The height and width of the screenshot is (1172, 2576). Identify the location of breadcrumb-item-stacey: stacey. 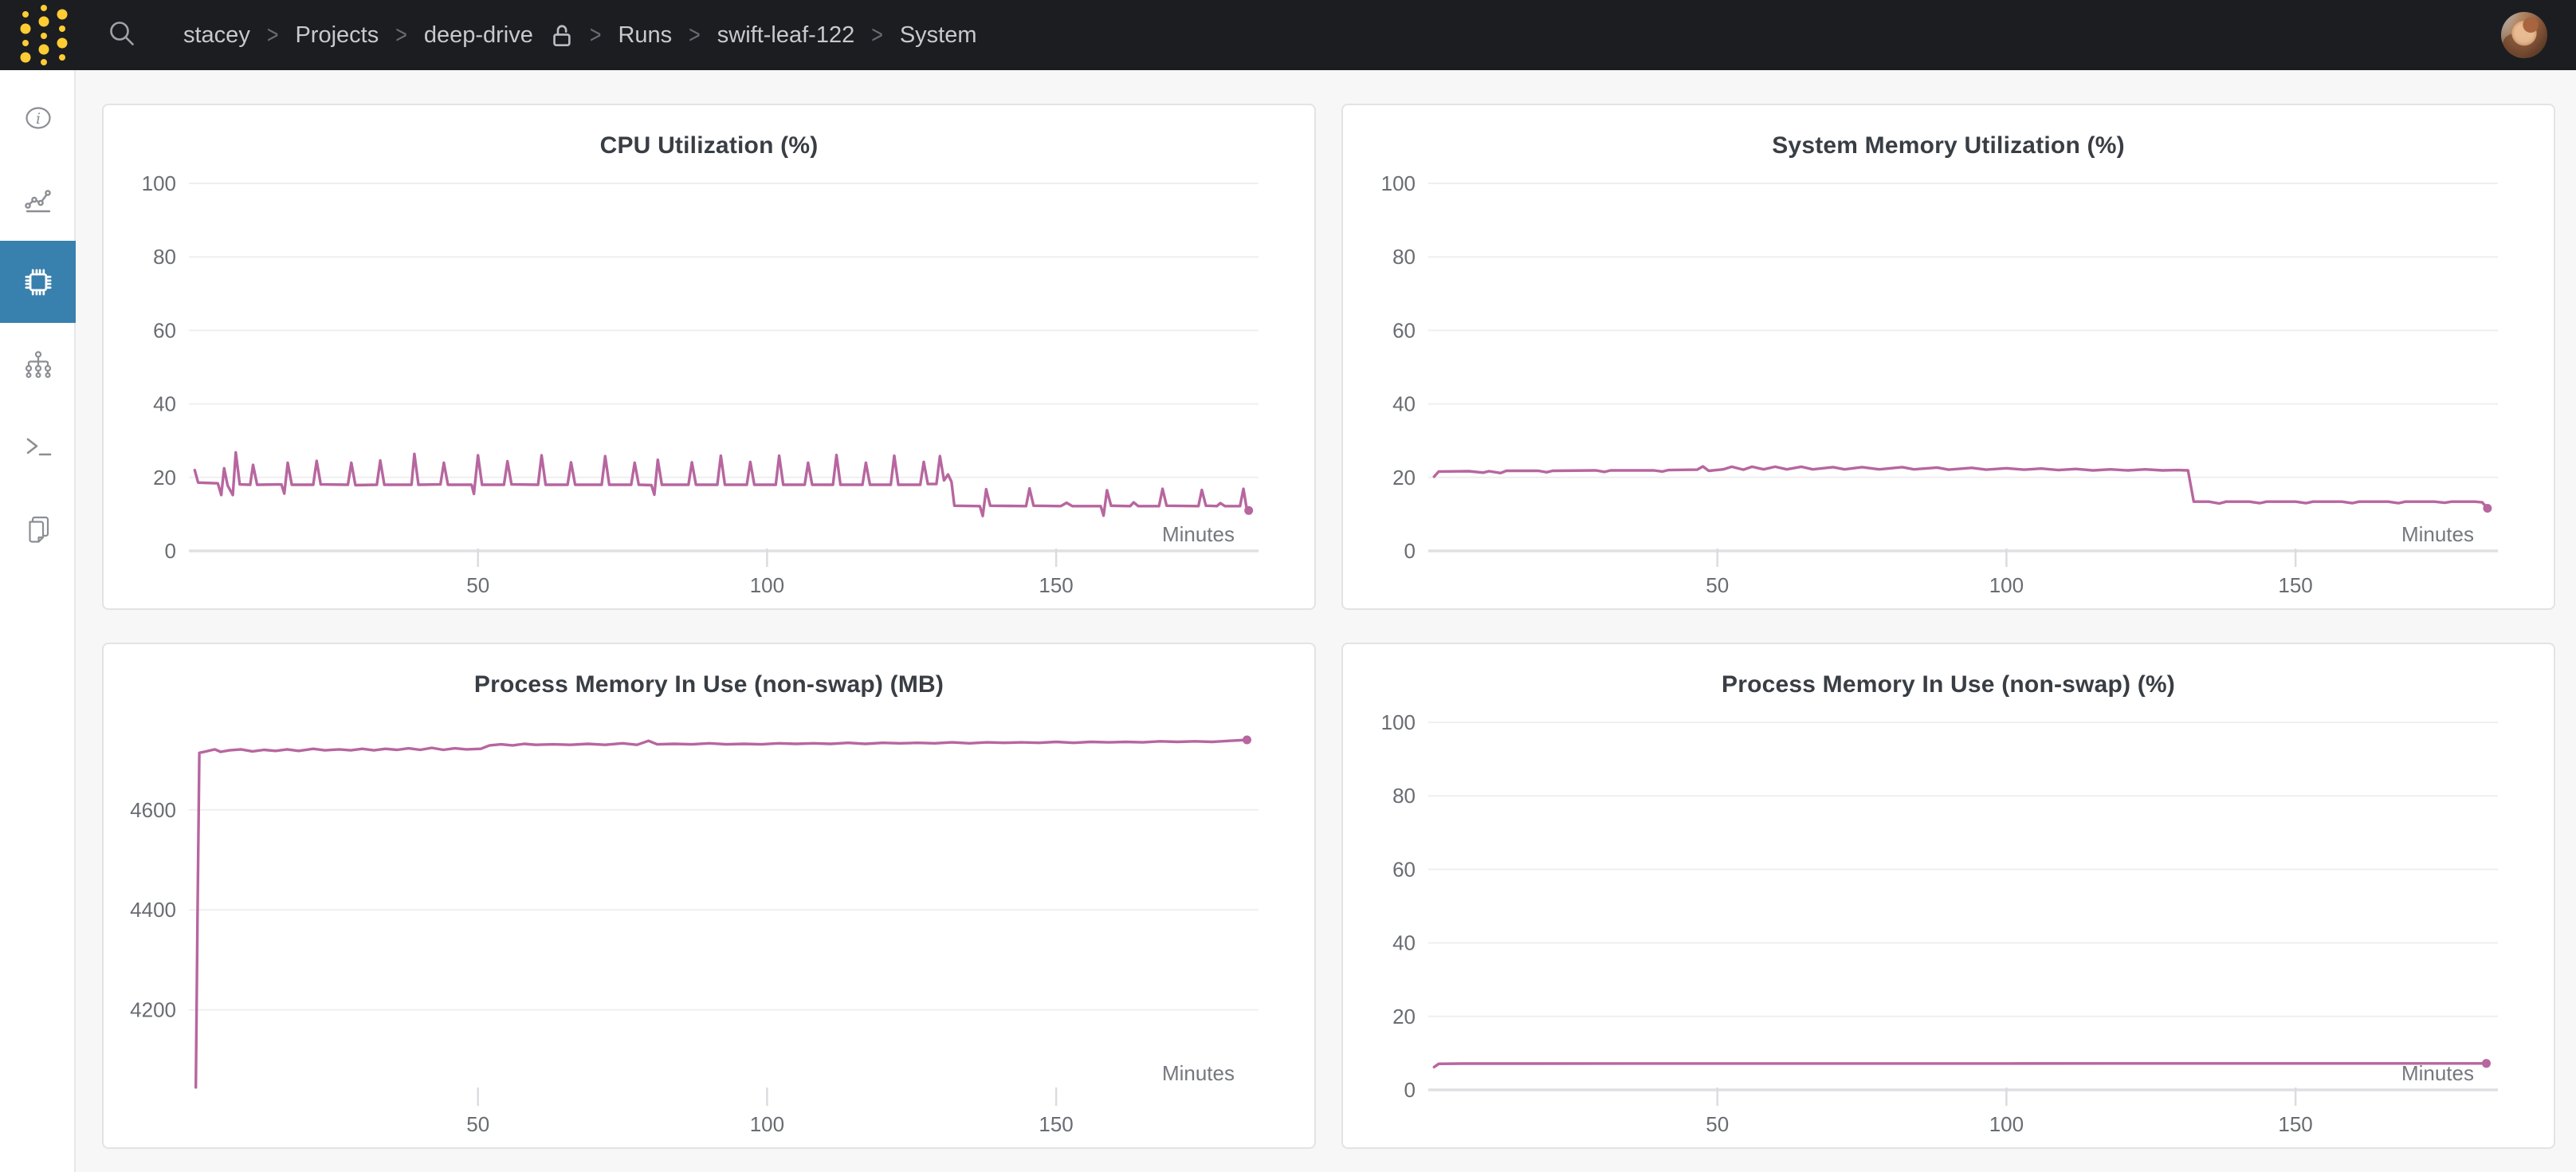
(216, 35).